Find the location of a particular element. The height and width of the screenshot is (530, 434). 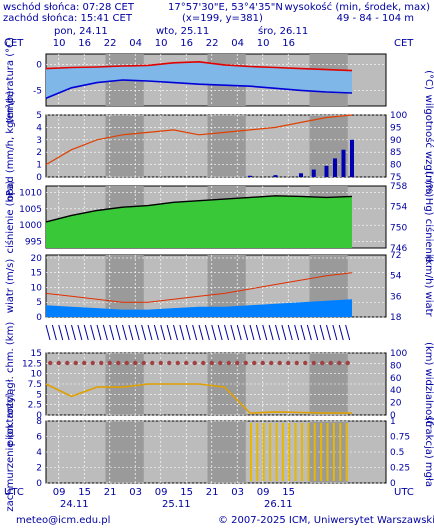

y-tick-label-right: 18 is located at coordinates (396, 318).